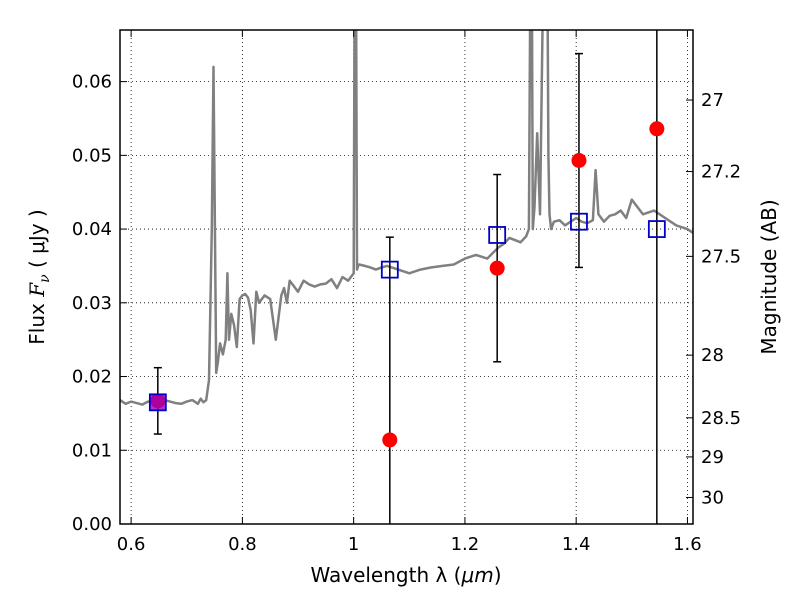 Image resolution: width=800 pixels, height=600 pixels. Describe the element at coordinates (721, 172) in the screenshot. I see `y2-tick-label: 27.2` at that location.